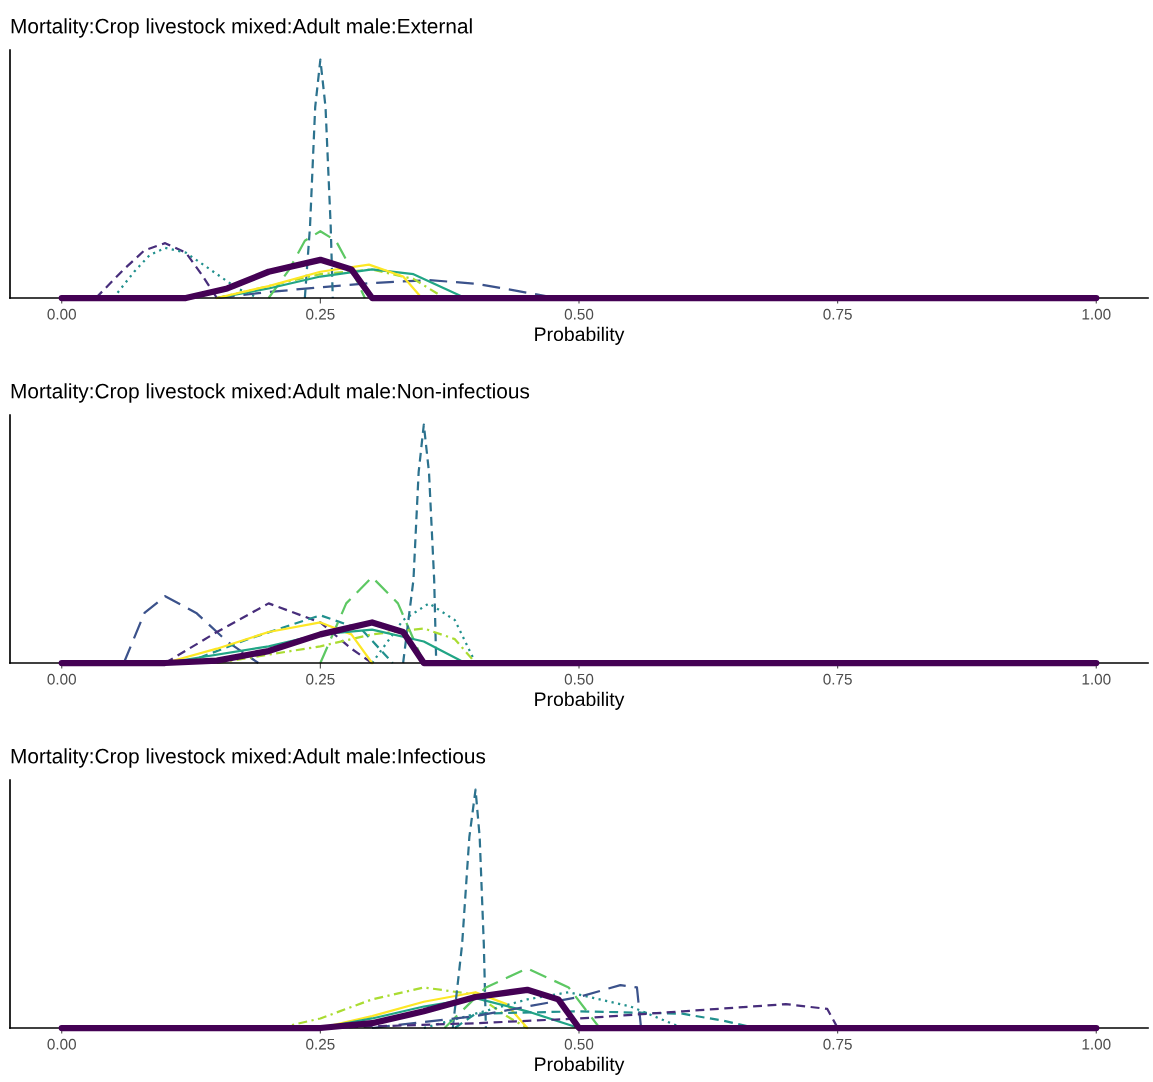 This screenshot has width=1153, height=1082. Describe the element at coordinates (241, 28) in the screenshot. I see `chart-title: Mortality:Crop livestock mixed:Adult male:External` at that location.